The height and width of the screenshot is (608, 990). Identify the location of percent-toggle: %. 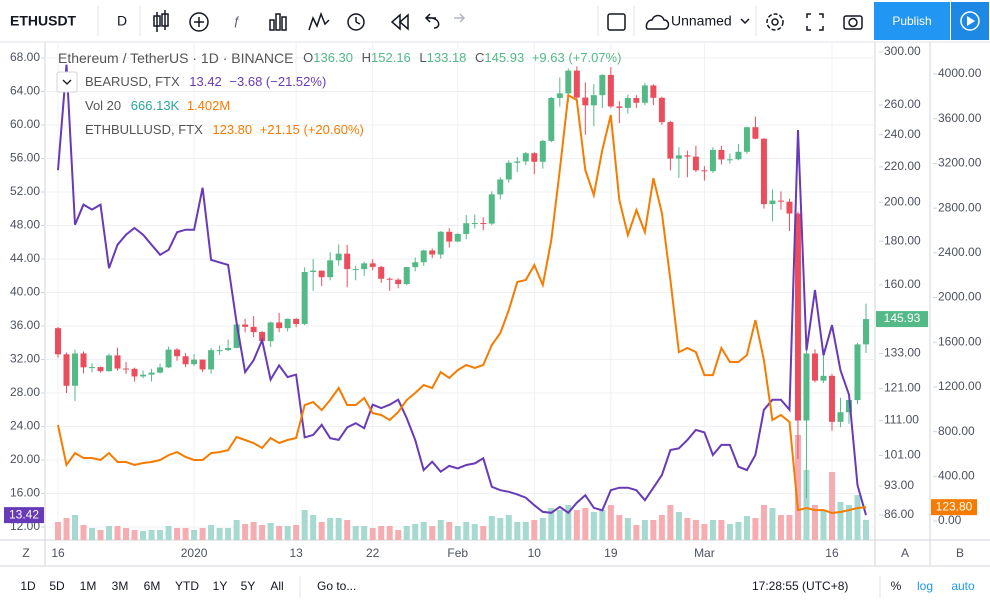
(896, 586).